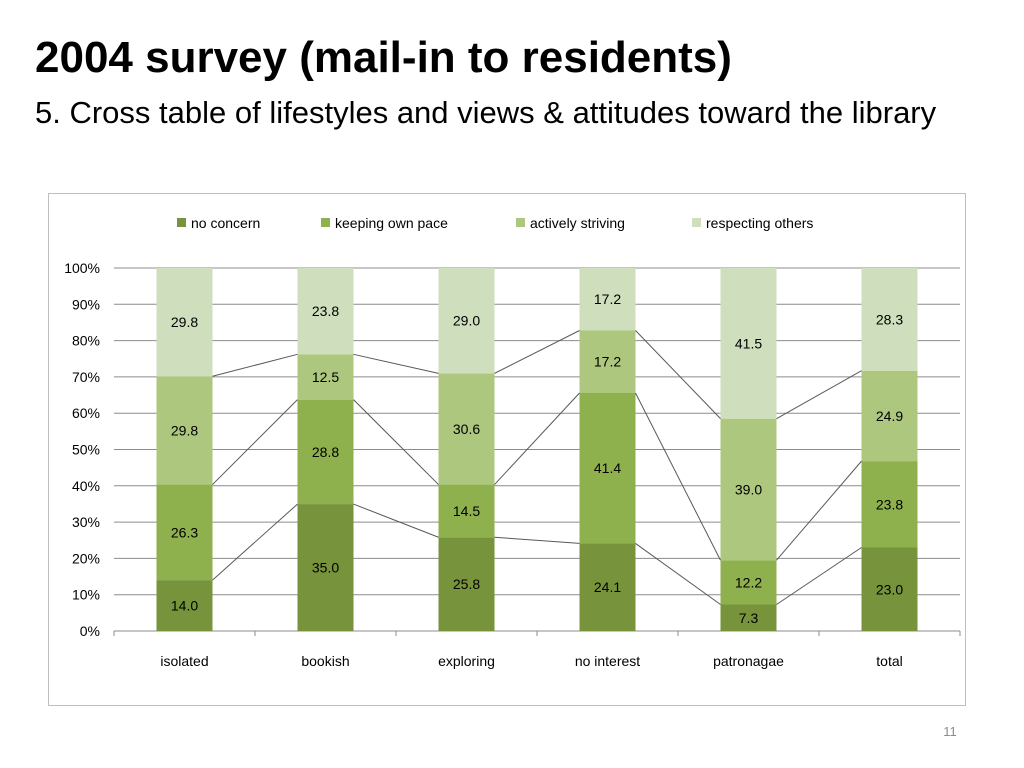  Describe the element at coordinates (86, 341) in the screenshot. I see `y-tick-label: 80%` at that location.